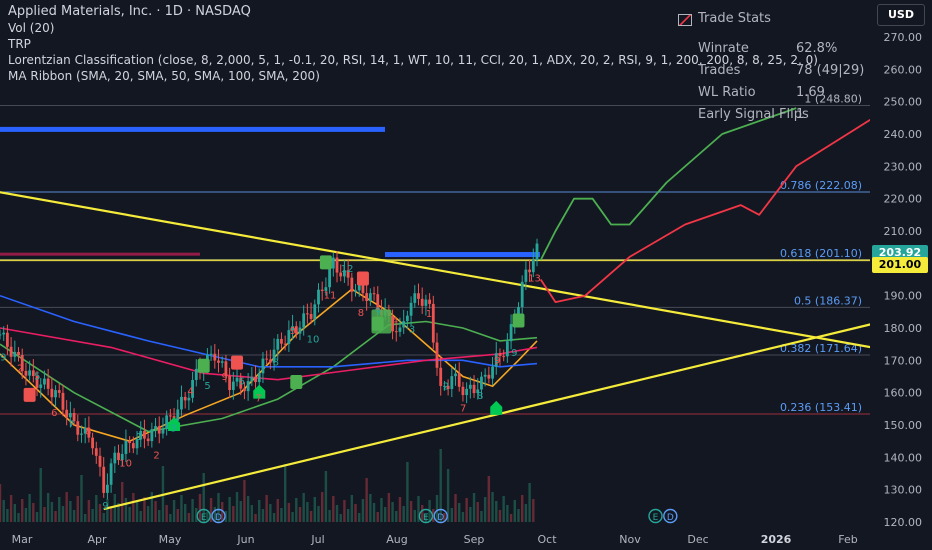  What do you see at coordinates (903, 522) in the screenshot?
I see `price-tick-label: 120.00` at bounding box center [903, 522].